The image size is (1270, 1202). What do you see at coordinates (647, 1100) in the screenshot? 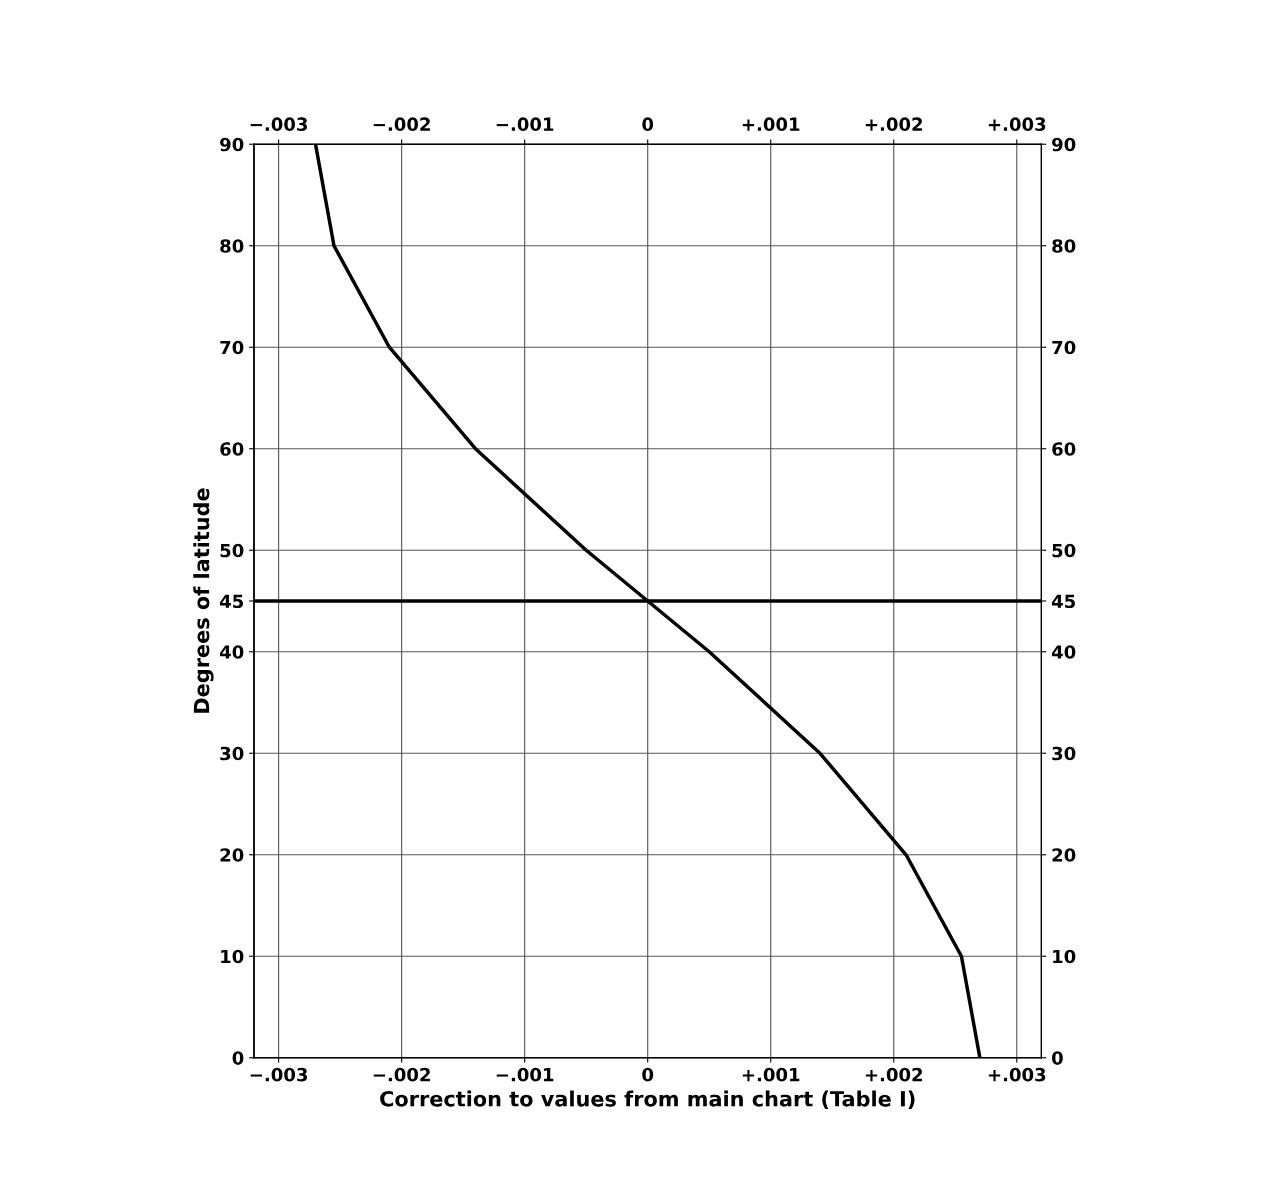
I see `x-axis-title: Correction to values from main chart (Table I)` at bounding box center [647, 1100].